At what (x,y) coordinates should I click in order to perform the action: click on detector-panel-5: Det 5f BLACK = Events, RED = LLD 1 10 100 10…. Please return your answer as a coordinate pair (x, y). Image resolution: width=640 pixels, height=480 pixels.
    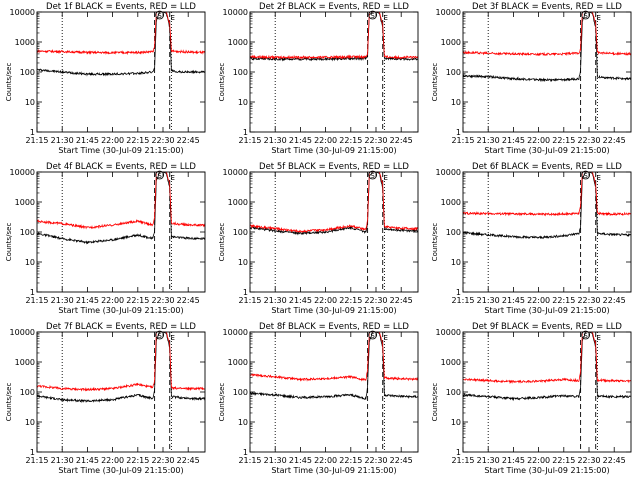
    Looking at the image, I should click on (318, 238).